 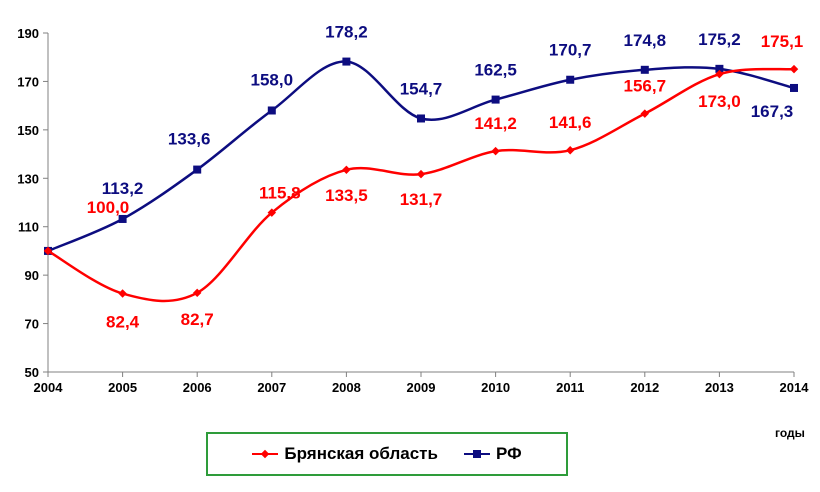 What do you see at coordinates (782, 41) in the screenshot?
I see `data-label: 175,1` at bounding box center [782, 41].